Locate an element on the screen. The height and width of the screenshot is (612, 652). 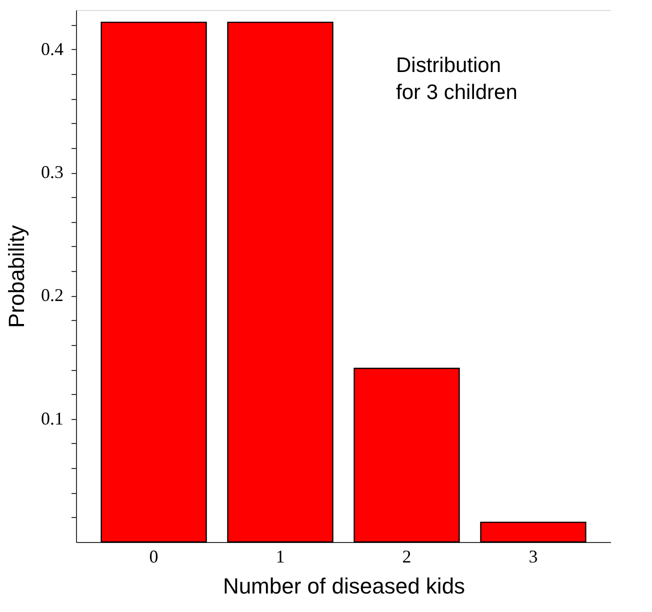
y-tick-label: 0.1 is located at coordinates (52, 418).